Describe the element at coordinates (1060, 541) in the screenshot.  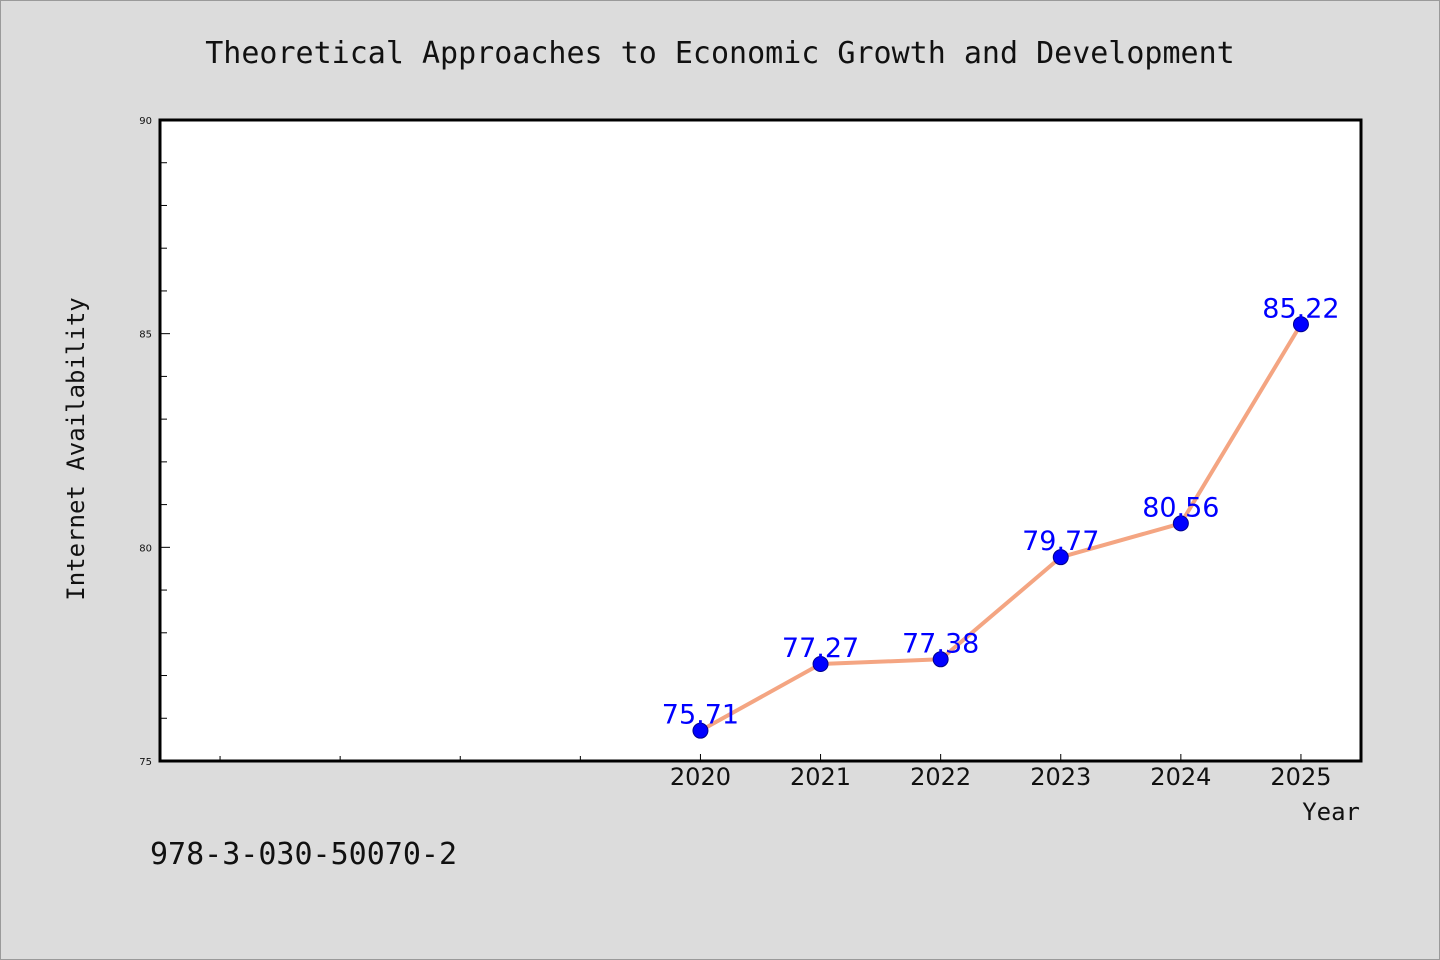
I see `data-label: 79.77` at that location.